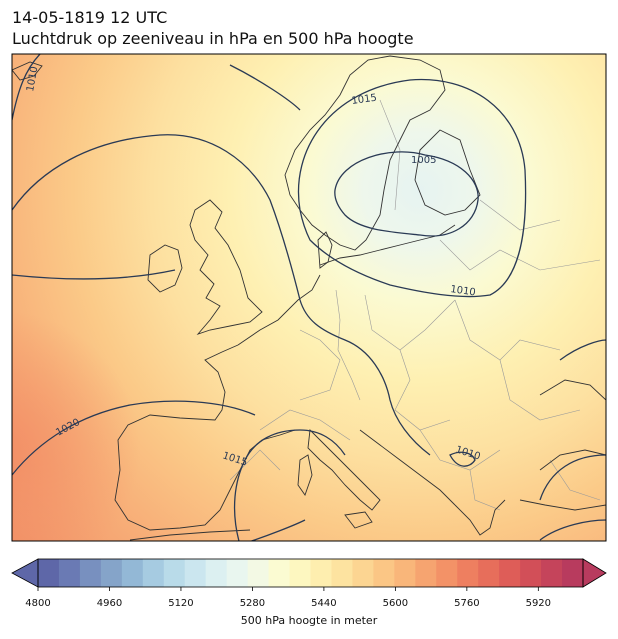 The width and height of the screenshot is (618, 639). Describe the element at coordinates (109, 603) in the screenshot. I see `colorbar-tick-label: 4960` at that location.